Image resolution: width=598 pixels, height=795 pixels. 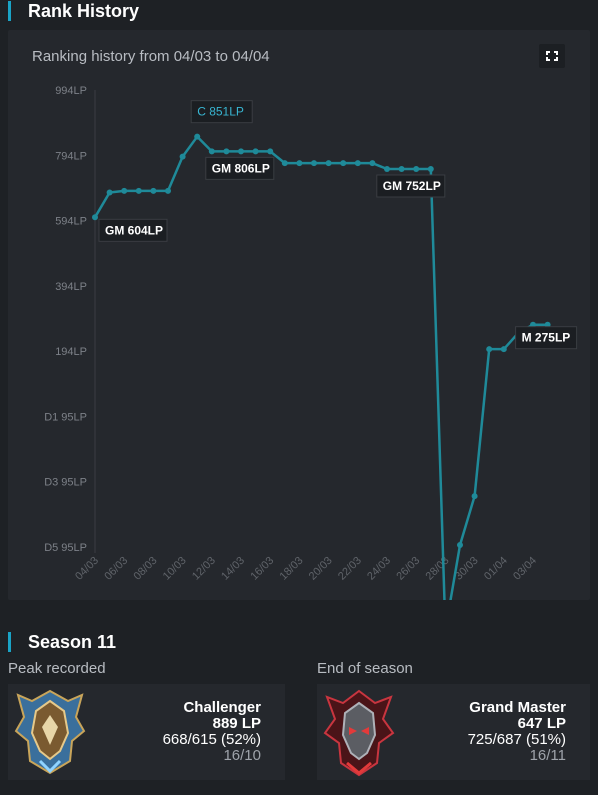 I want to click on fullscreen-icon, so click(x=552, y=56).